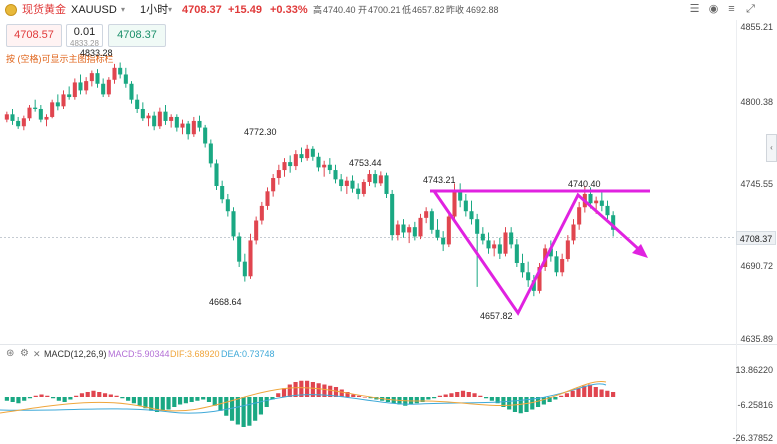 Image resolution: width=777 pixels, height=444 pixels. What do you see at coordinates (24, 353) in the screenshot?
I see `settings-gear-icon: ⚙` at bounding box center [24, 353].